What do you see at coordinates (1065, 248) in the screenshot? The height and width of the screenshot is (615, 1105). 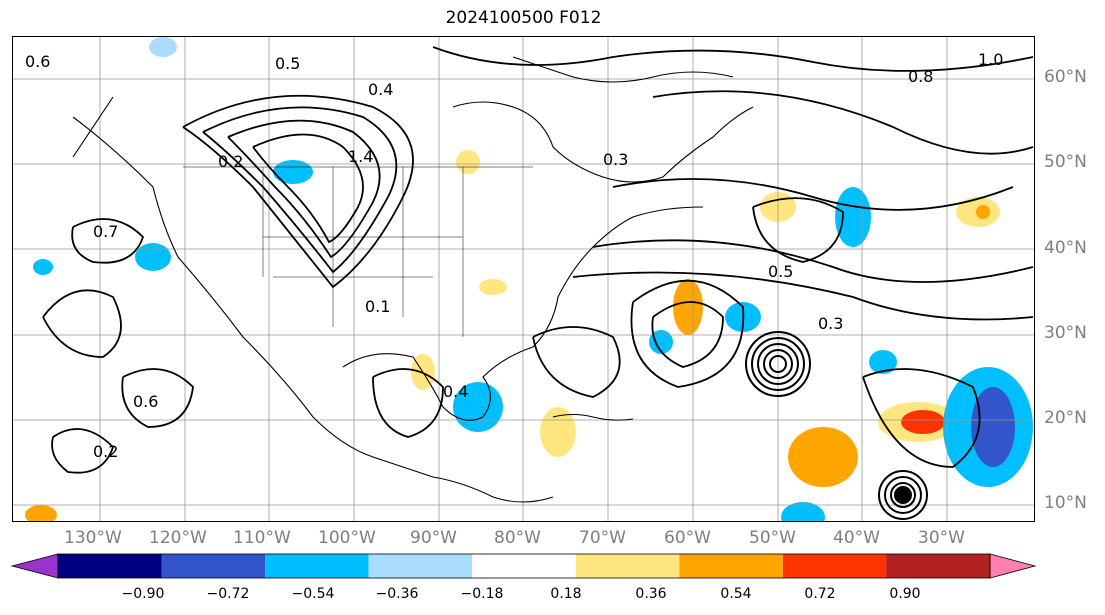 I see `lat-label: 40°N` at bounding box center [1065, 248].